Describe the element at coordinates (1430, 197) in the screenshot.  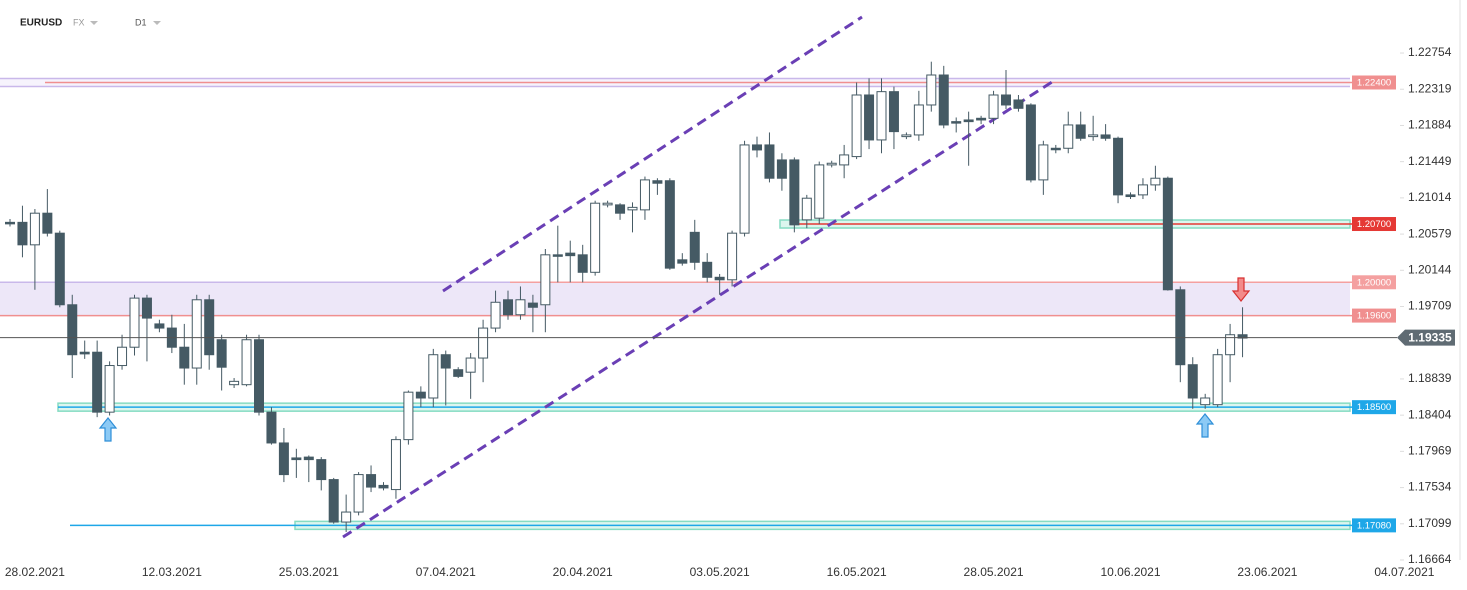
I see `y-tick-label: 1.21014` at that location.